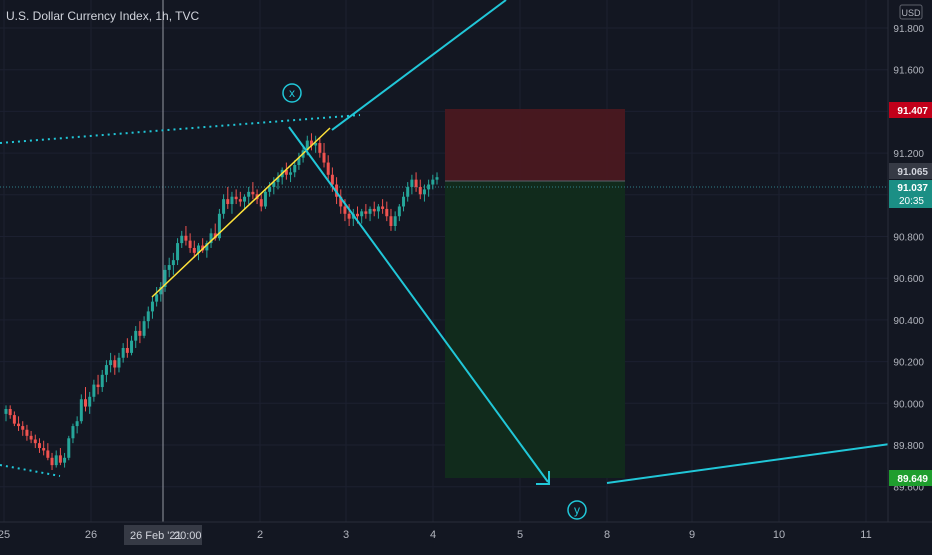  Describe the element at coordinates (908, 71) in the screenshot. I see `price-tick-label: 91.600` at that location.